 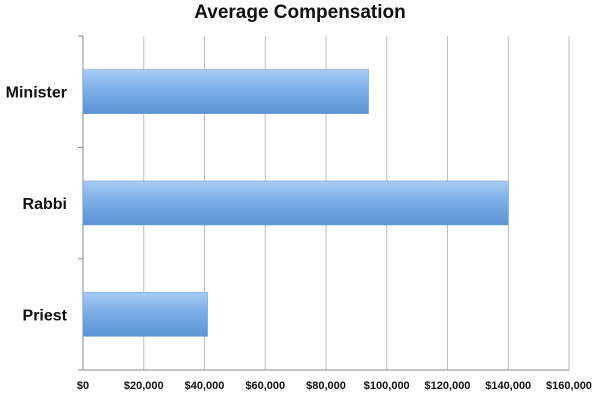 I want to click on x-tick-label: $100,000, so click(x=387, y=386).